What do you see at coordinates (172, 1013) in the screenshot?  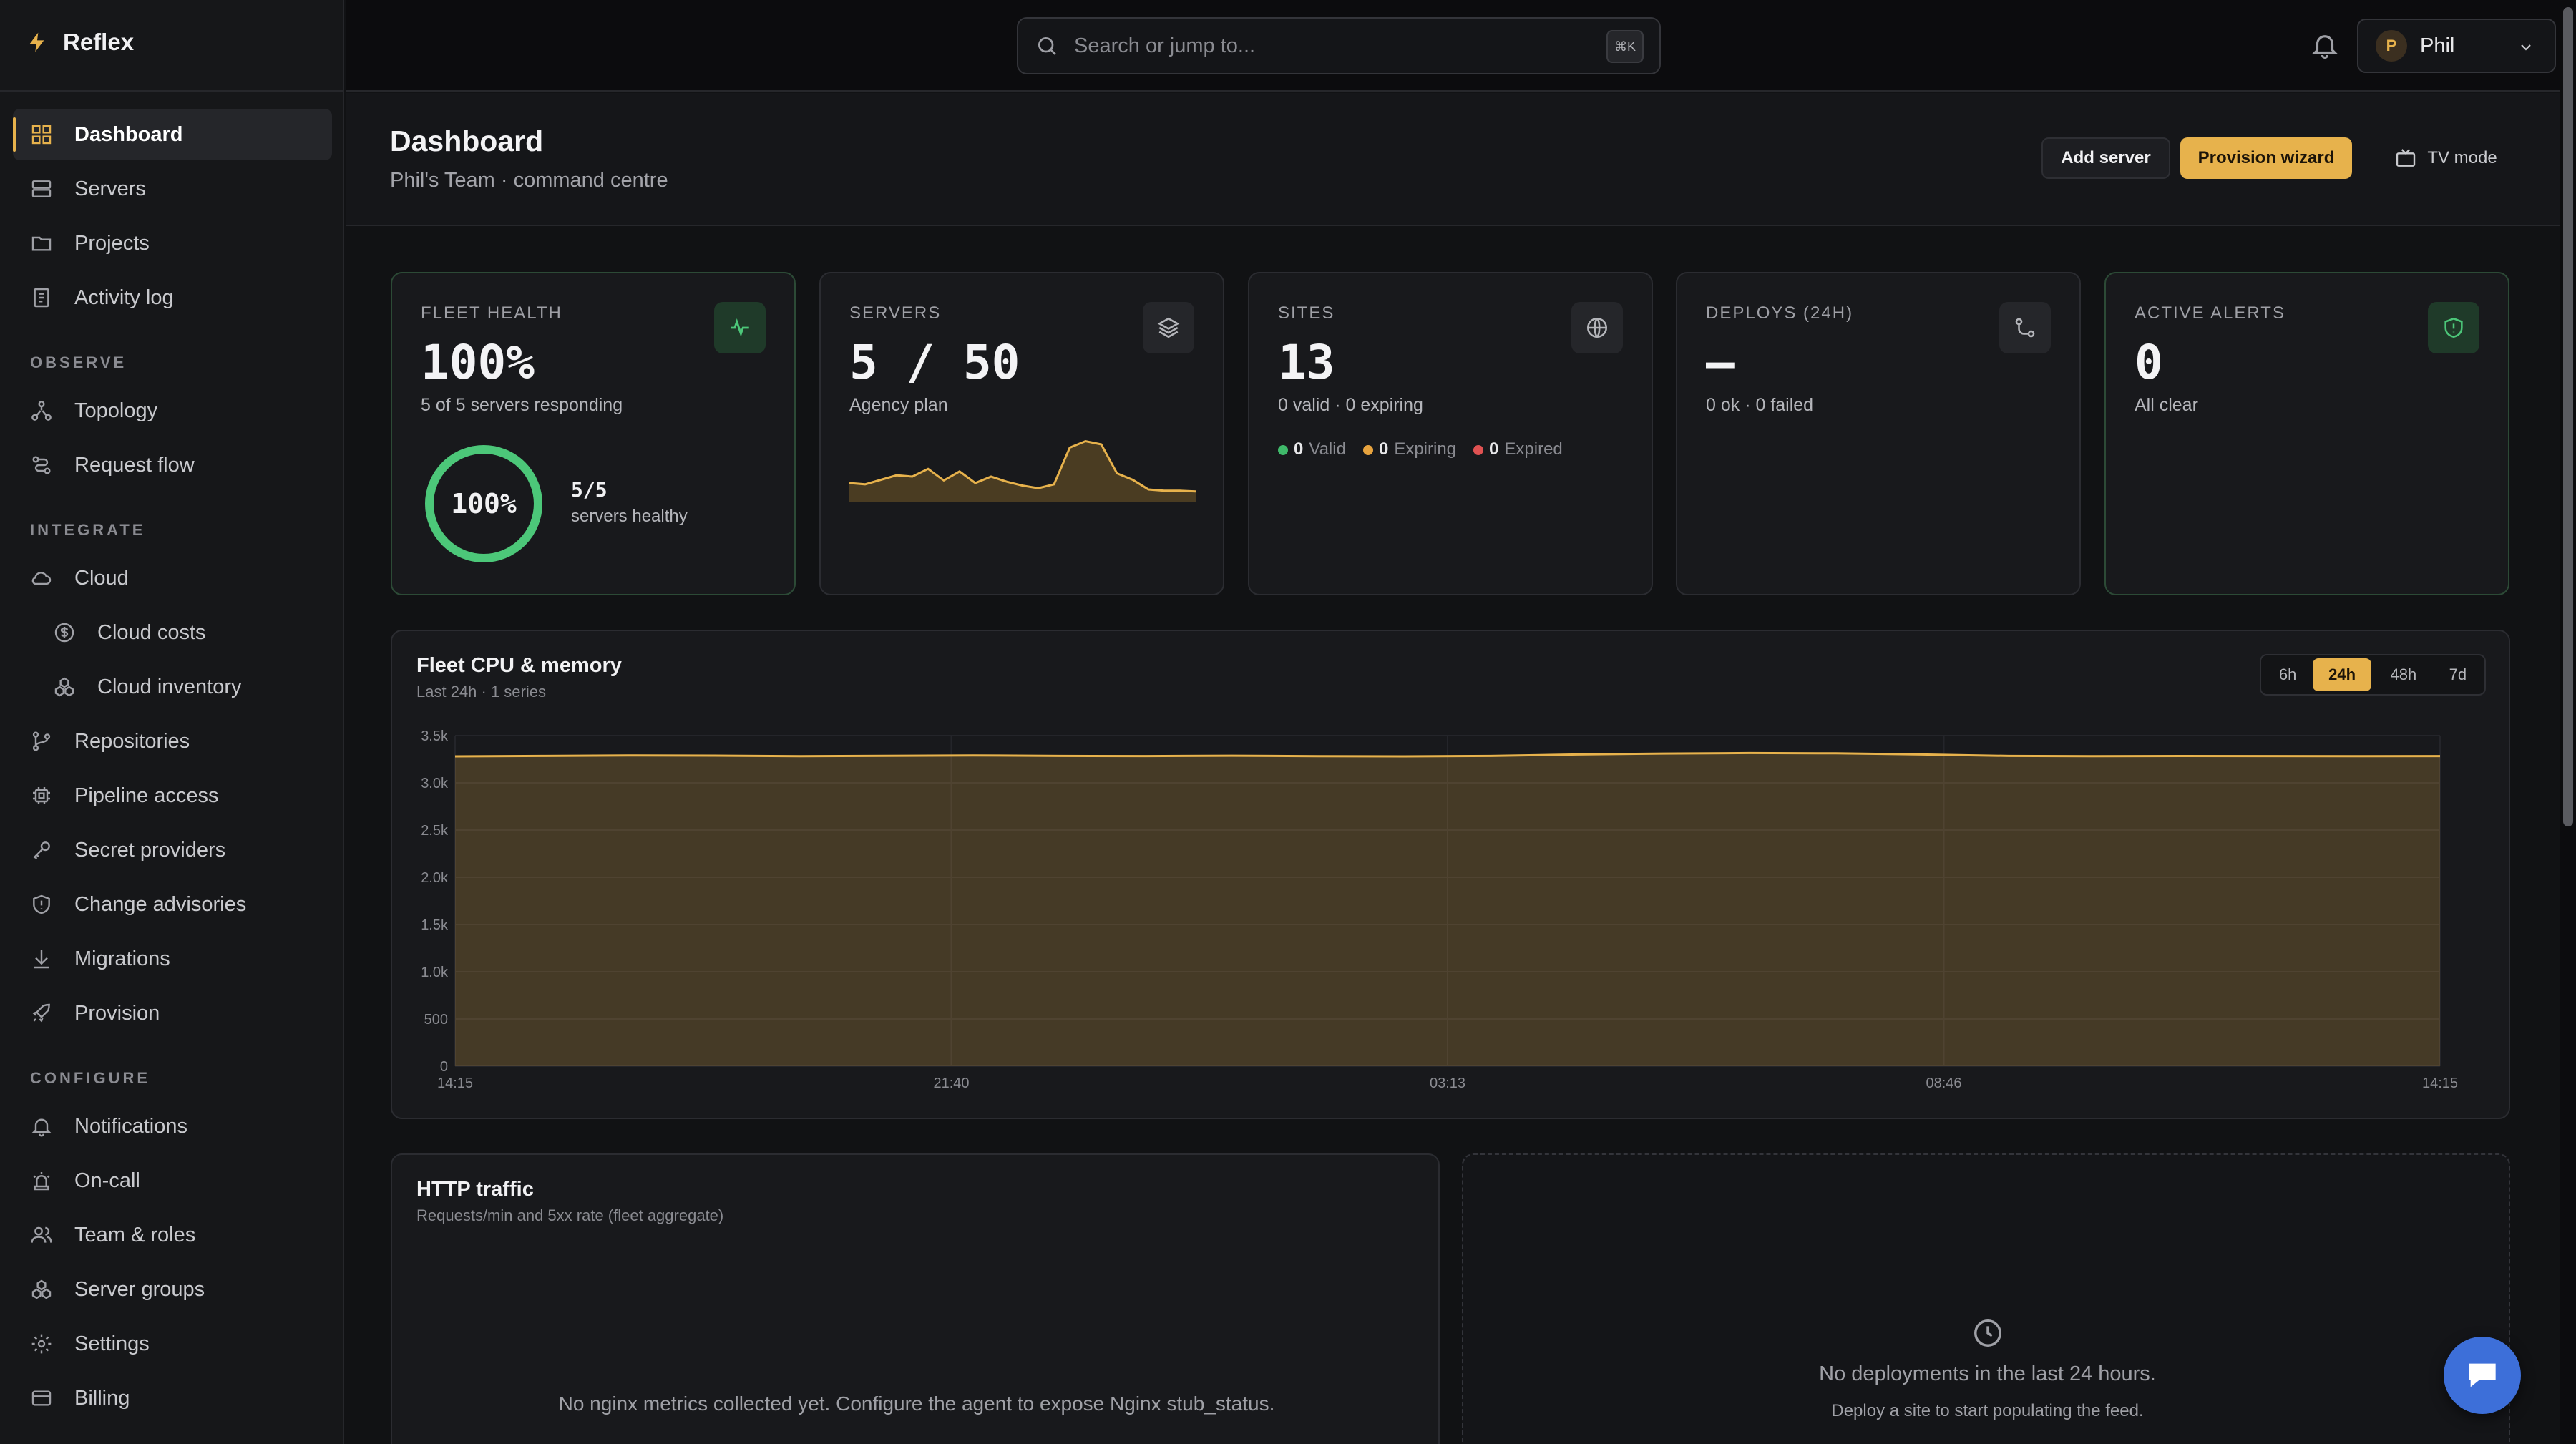 I see `sidebar-item-provision: Provision` at bounding box center [172, 1013].